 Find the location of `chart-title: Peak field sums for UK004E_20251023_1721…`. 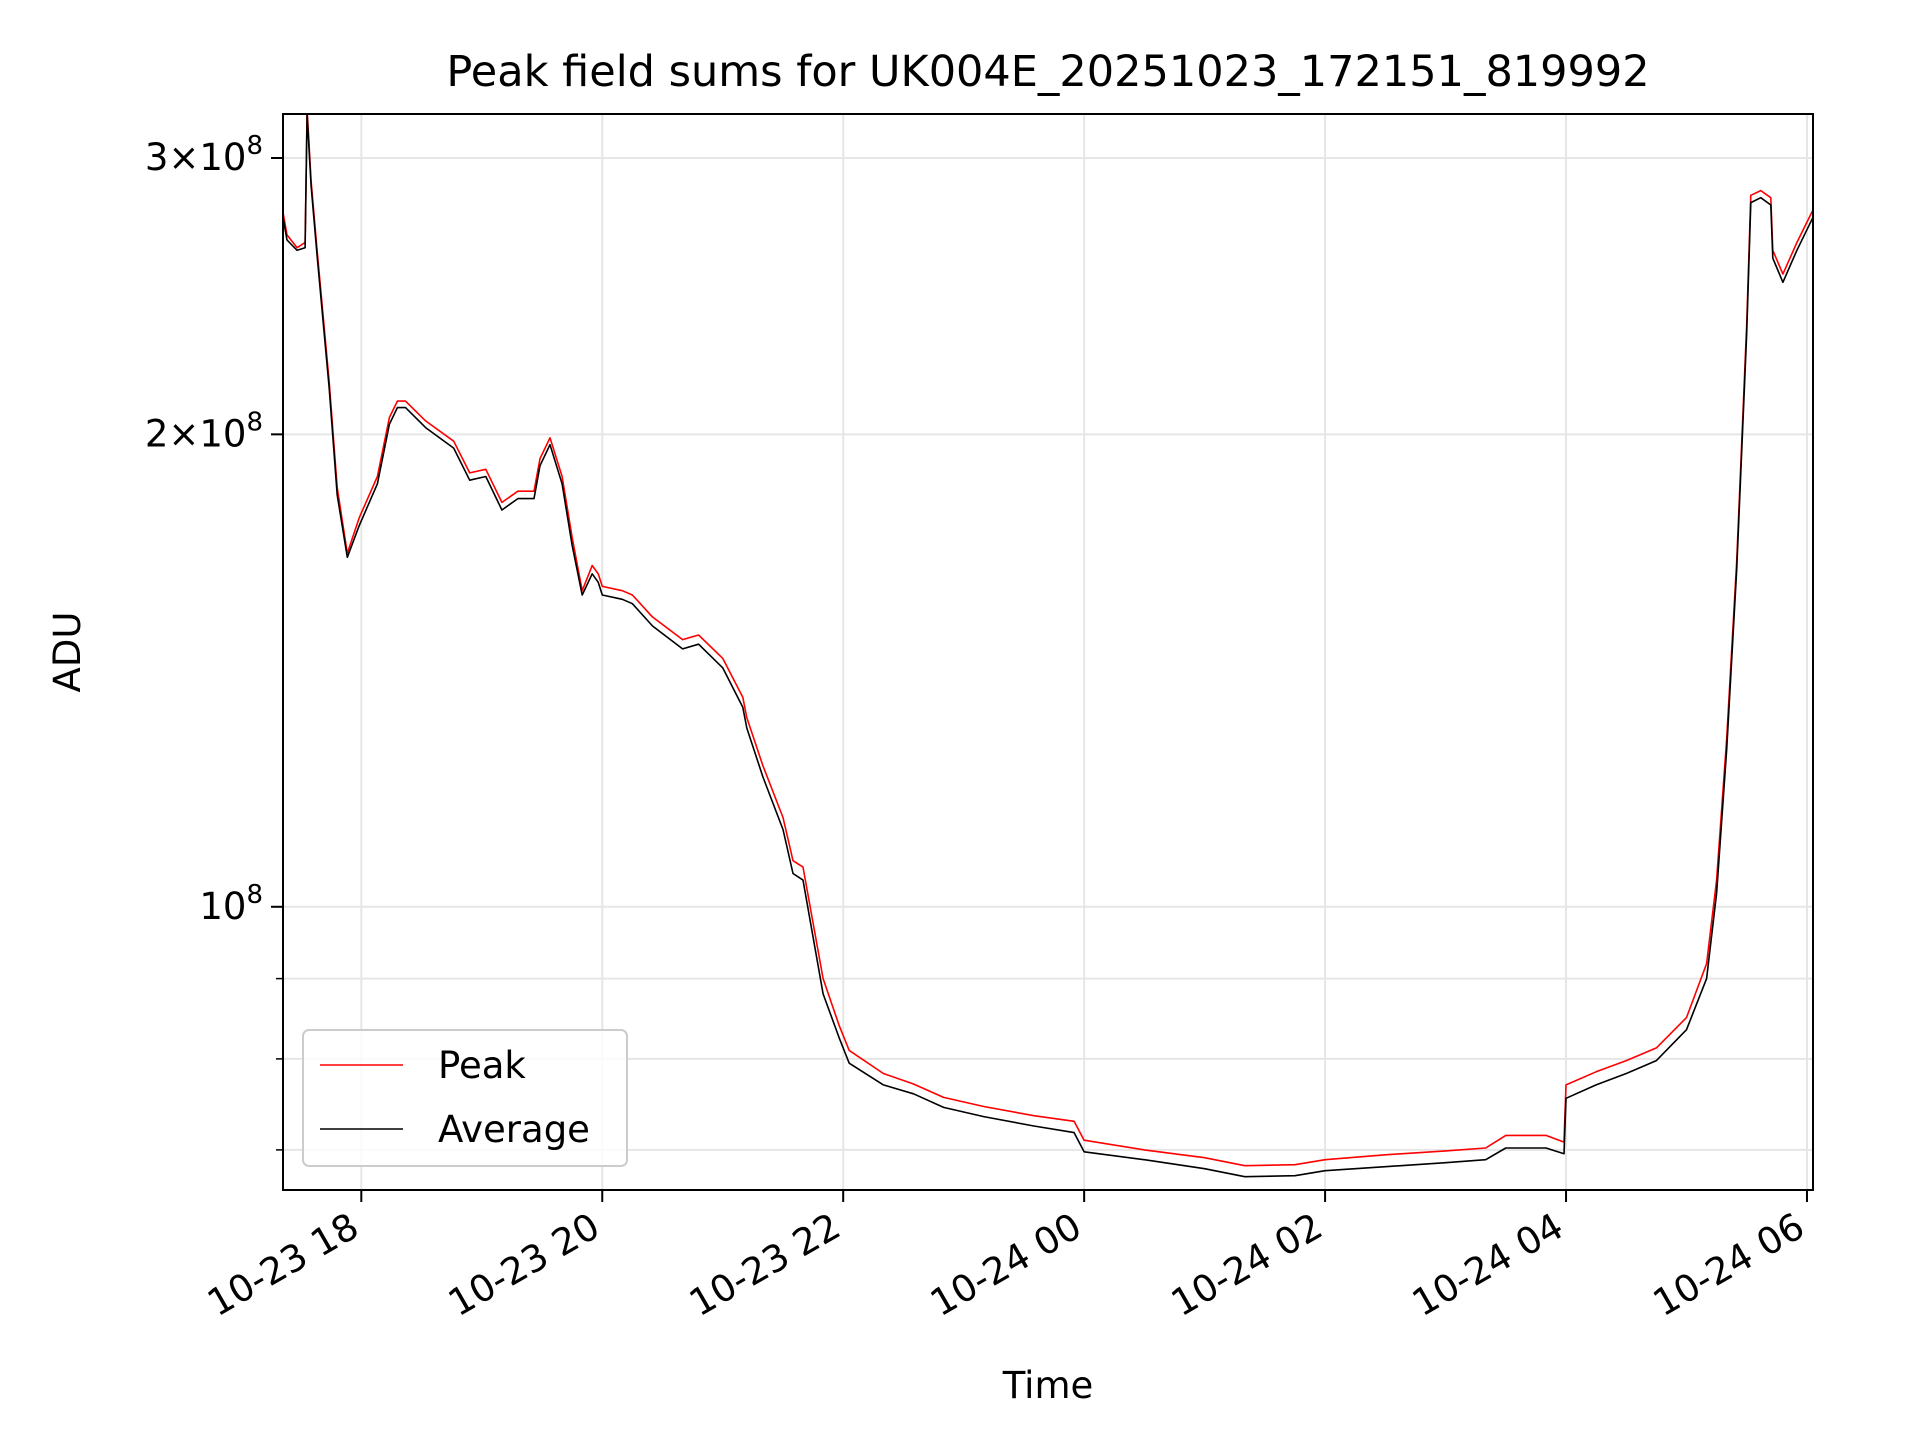

chart-title: Peak field sums for UK004E_20251023_1721… is located at coordinates (1047, 72).